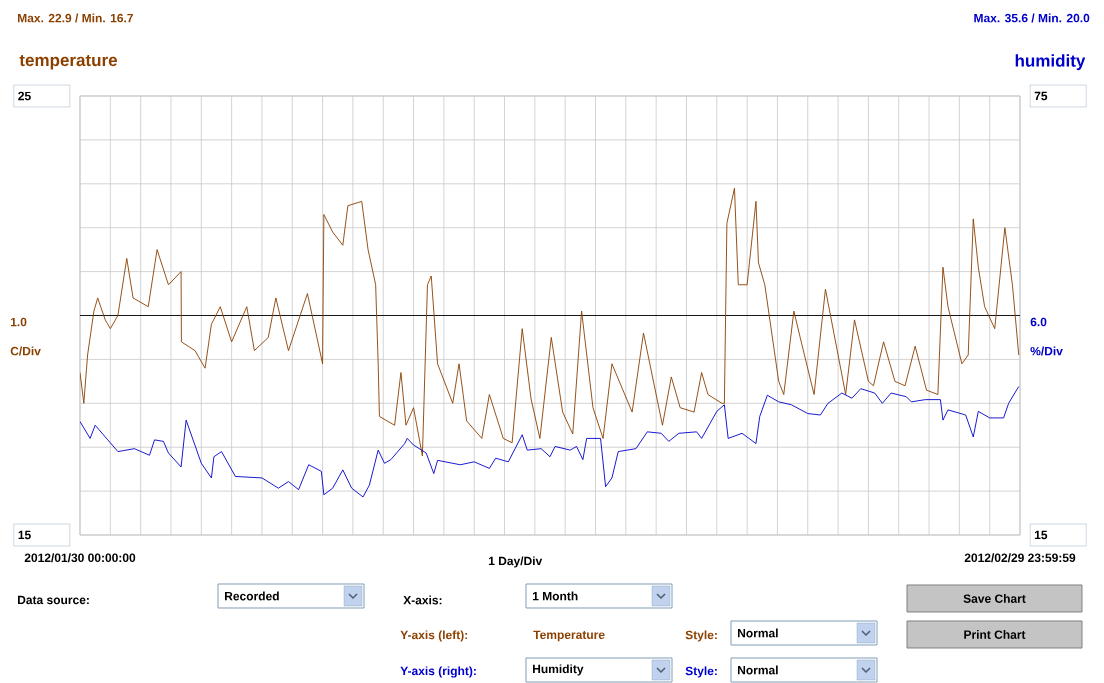 Image resolution: width=1104 pixels, height=683 pixels. I want to click on x-axis-title: 1 Day/Div, so click(515, 562).